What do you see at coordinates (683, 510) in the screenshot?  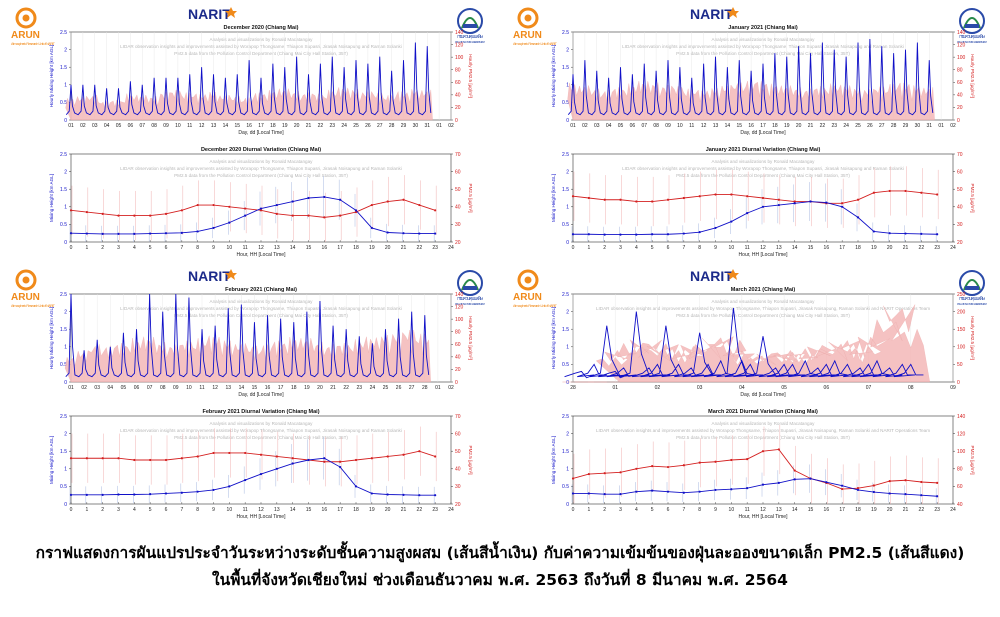 I see `x-tick-label: 7` at bounding box center [683, 510].